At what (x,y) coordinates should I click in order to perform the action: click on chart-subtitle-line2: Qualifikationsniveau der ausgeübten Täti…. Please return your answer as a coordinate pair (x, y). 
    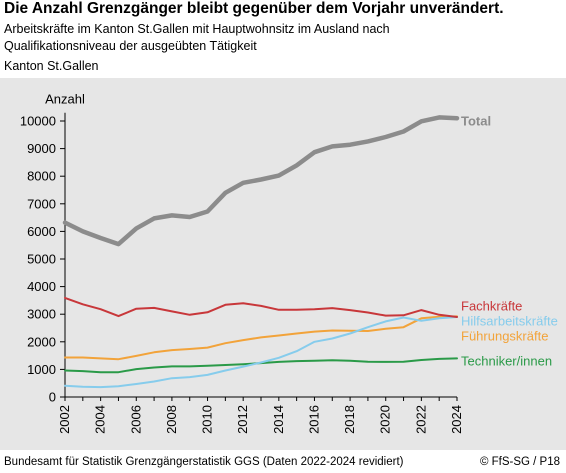
    Looking at the image, I should click on (130, 46).